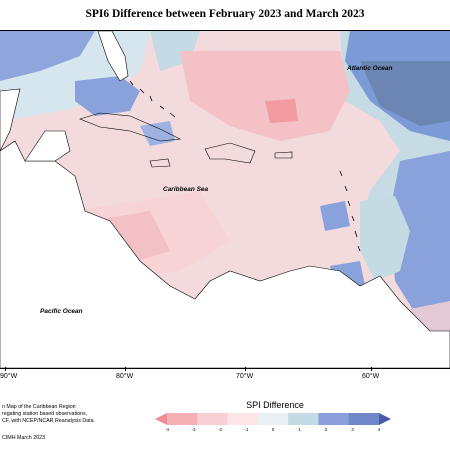 The height and width of the screenshot is (450, 450). I want to click on credit-line-1: n Map of the Caribbean Region, so click(39, 407).